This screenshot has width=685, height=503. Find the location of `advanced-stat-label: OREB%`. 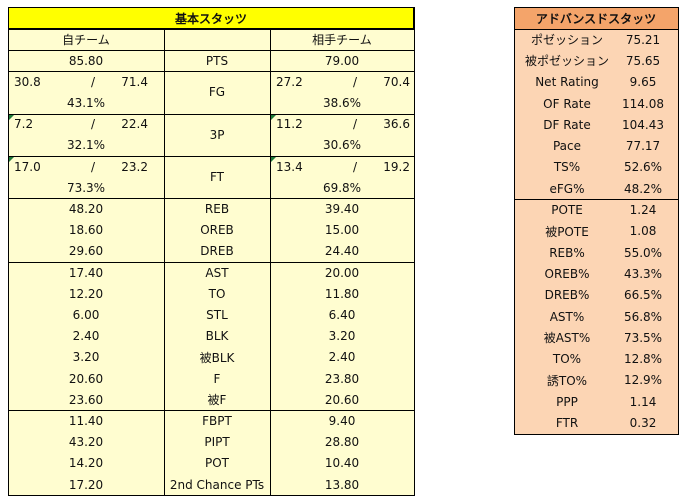

advanced-stat-label: OREB% is located at coordinates (567, 273).